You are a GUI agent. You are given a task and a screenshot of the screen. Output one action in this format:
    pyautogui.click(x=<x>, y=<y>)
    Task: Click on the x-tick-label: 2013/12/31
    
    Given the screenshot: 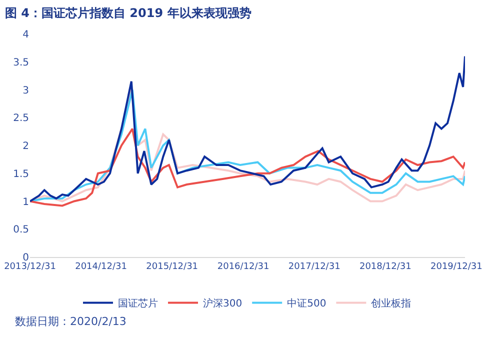 What is the action you would take?
    pyautogui.click(x=30, y=267)
    